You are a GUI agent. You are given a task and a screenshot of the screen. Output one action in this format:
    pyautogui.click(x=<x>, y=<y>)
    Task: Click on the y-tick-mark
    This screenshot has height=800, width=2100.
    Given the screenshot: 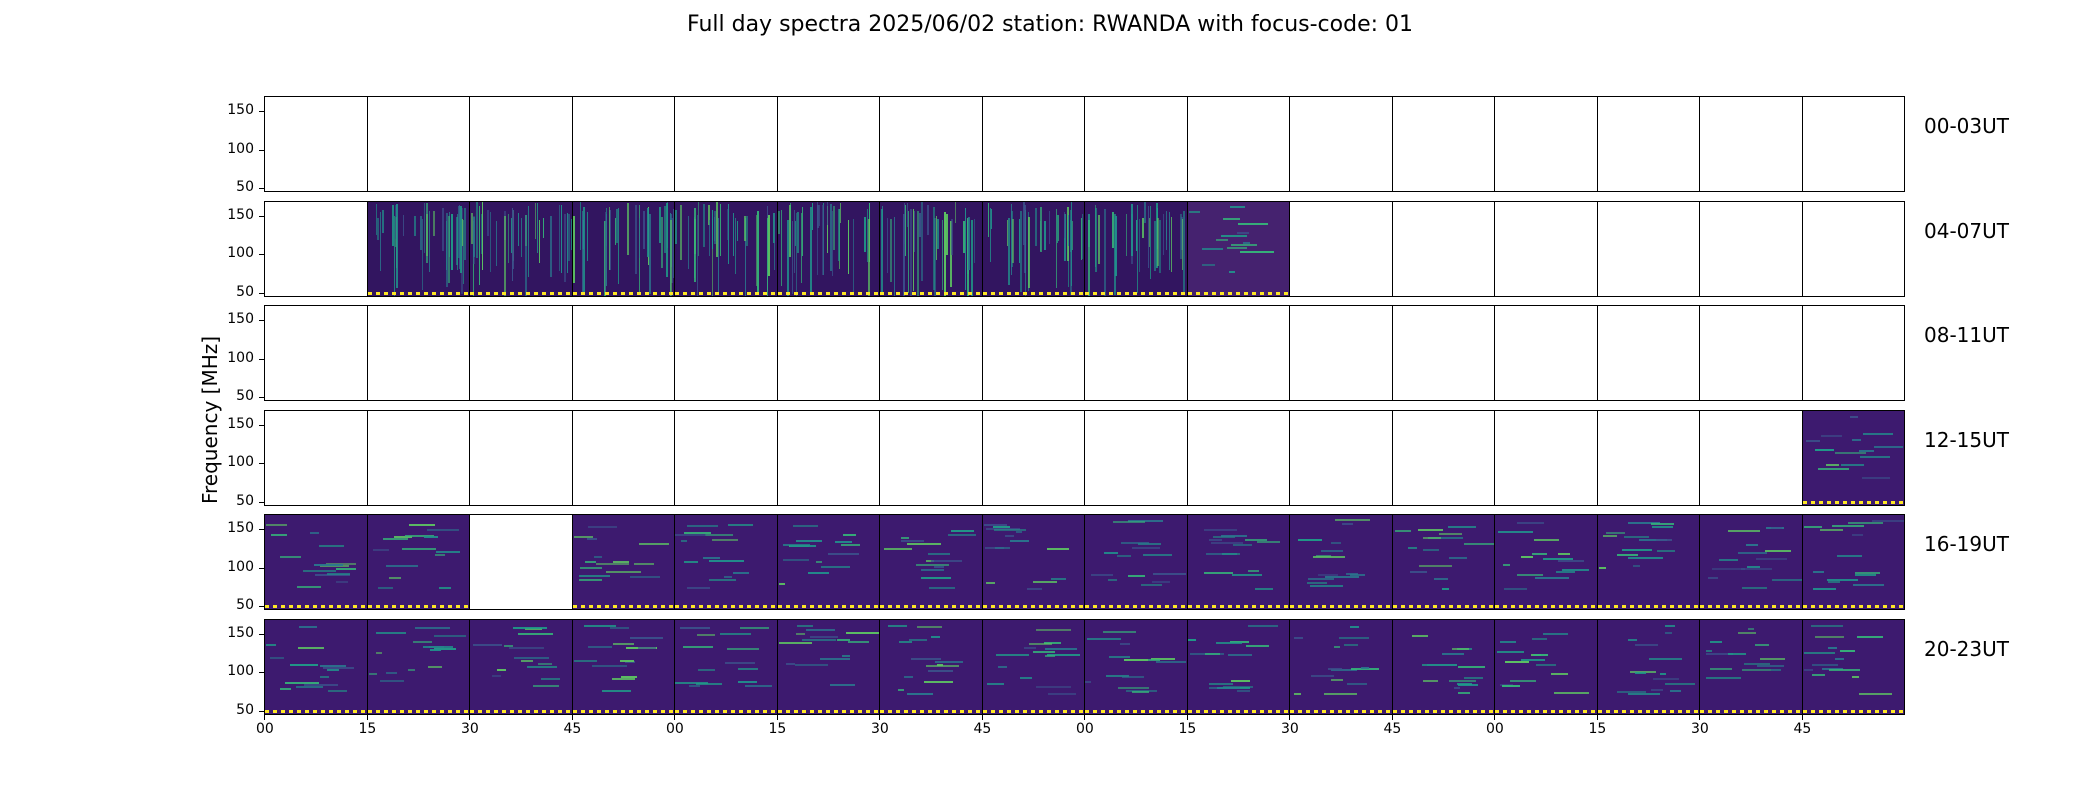 What is the action you would take?
    pyautogui.click(x=261, y=568)
    